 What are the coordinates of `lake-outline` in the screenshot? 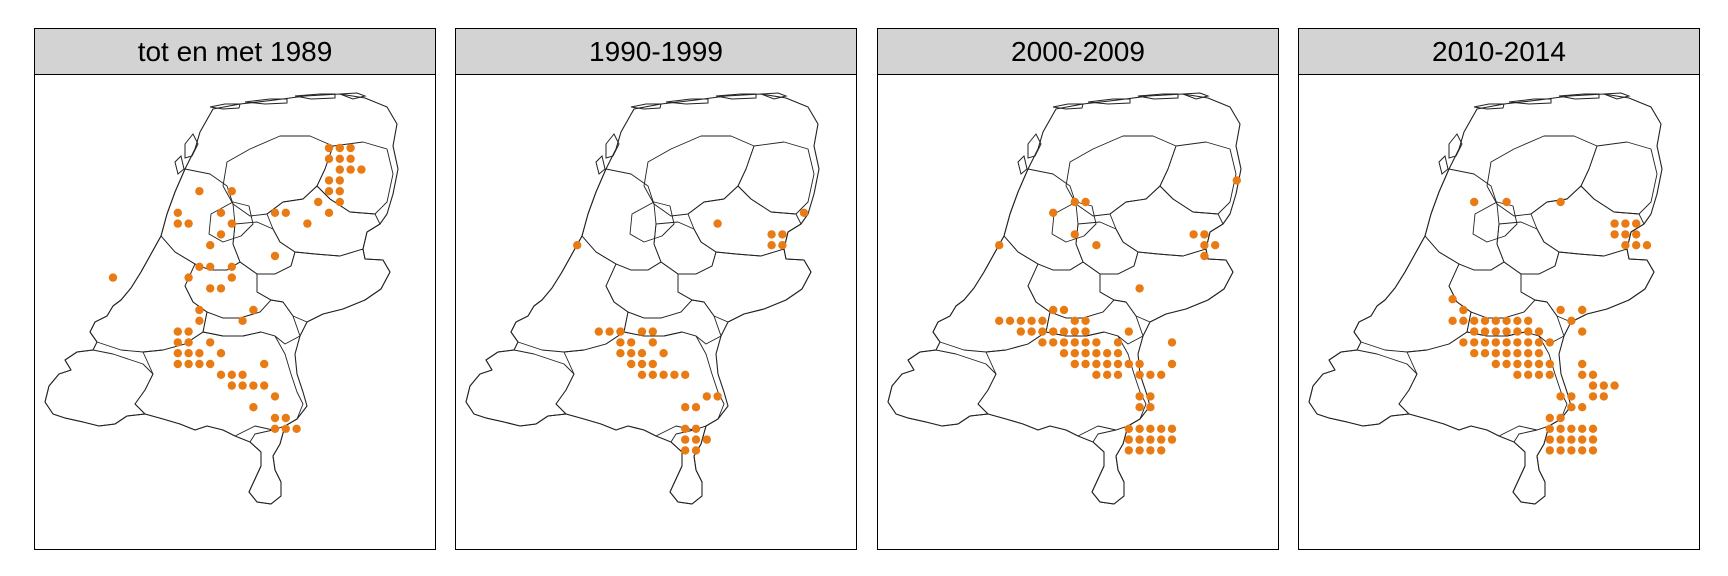 It's located at (231, 222).